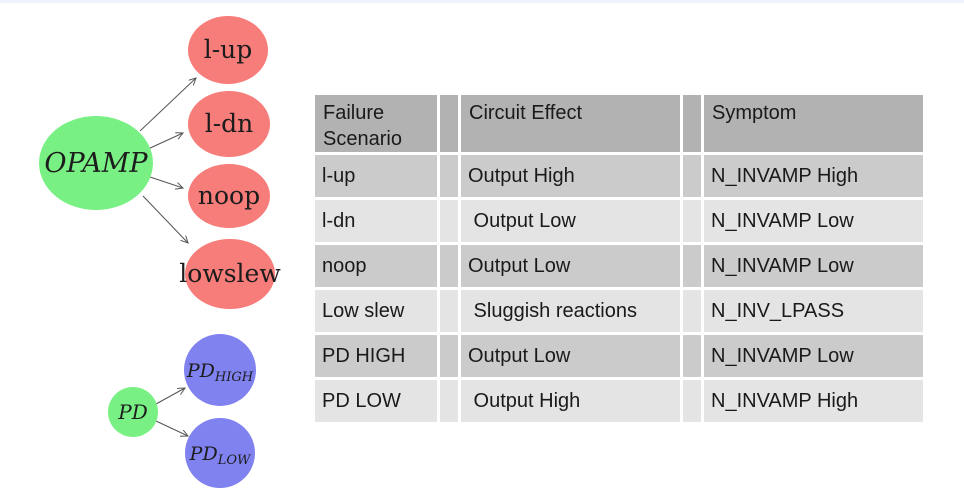 This screenshot has height=492, width=964. I want to click on node-pd-high-label: PDHIGH, so click(220, 372).